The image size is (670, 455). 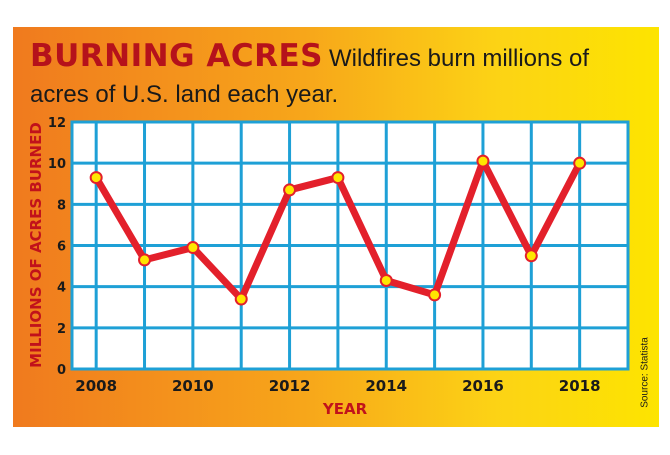 I want to click on y-tick-label: 8, so click(x=61, y=205).